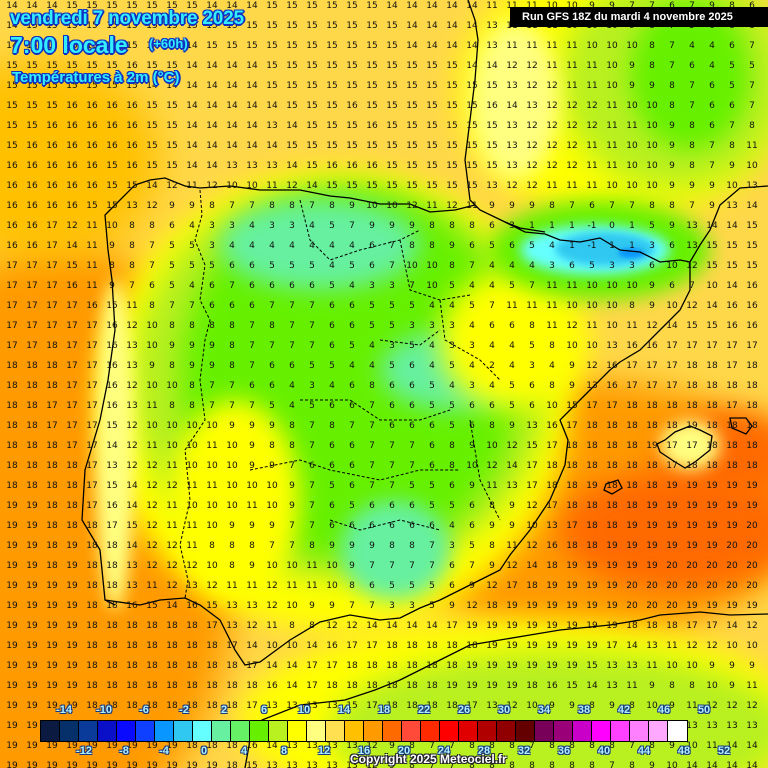 The height and width of the screenshot is (768, 768). What do you see at coordinates (728, 224) in the screenshot?
I see `france-med-coast` at bounding box center [728, 224].